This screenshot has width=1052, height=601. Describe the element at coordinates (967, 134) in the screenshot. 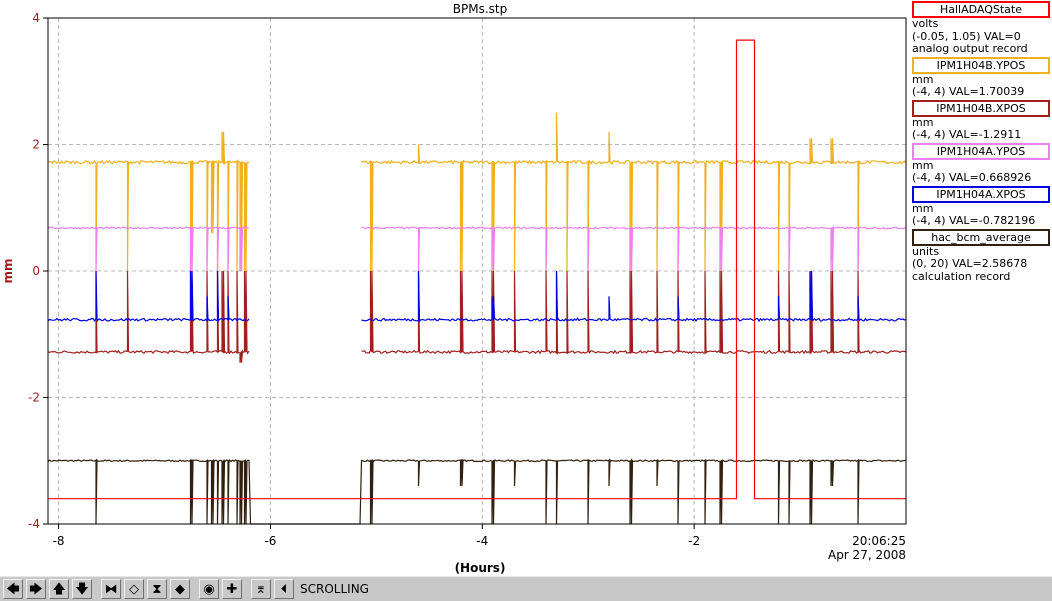

I see `legend-range-value: (-4, 4) VAL=-1.2911` at that location.